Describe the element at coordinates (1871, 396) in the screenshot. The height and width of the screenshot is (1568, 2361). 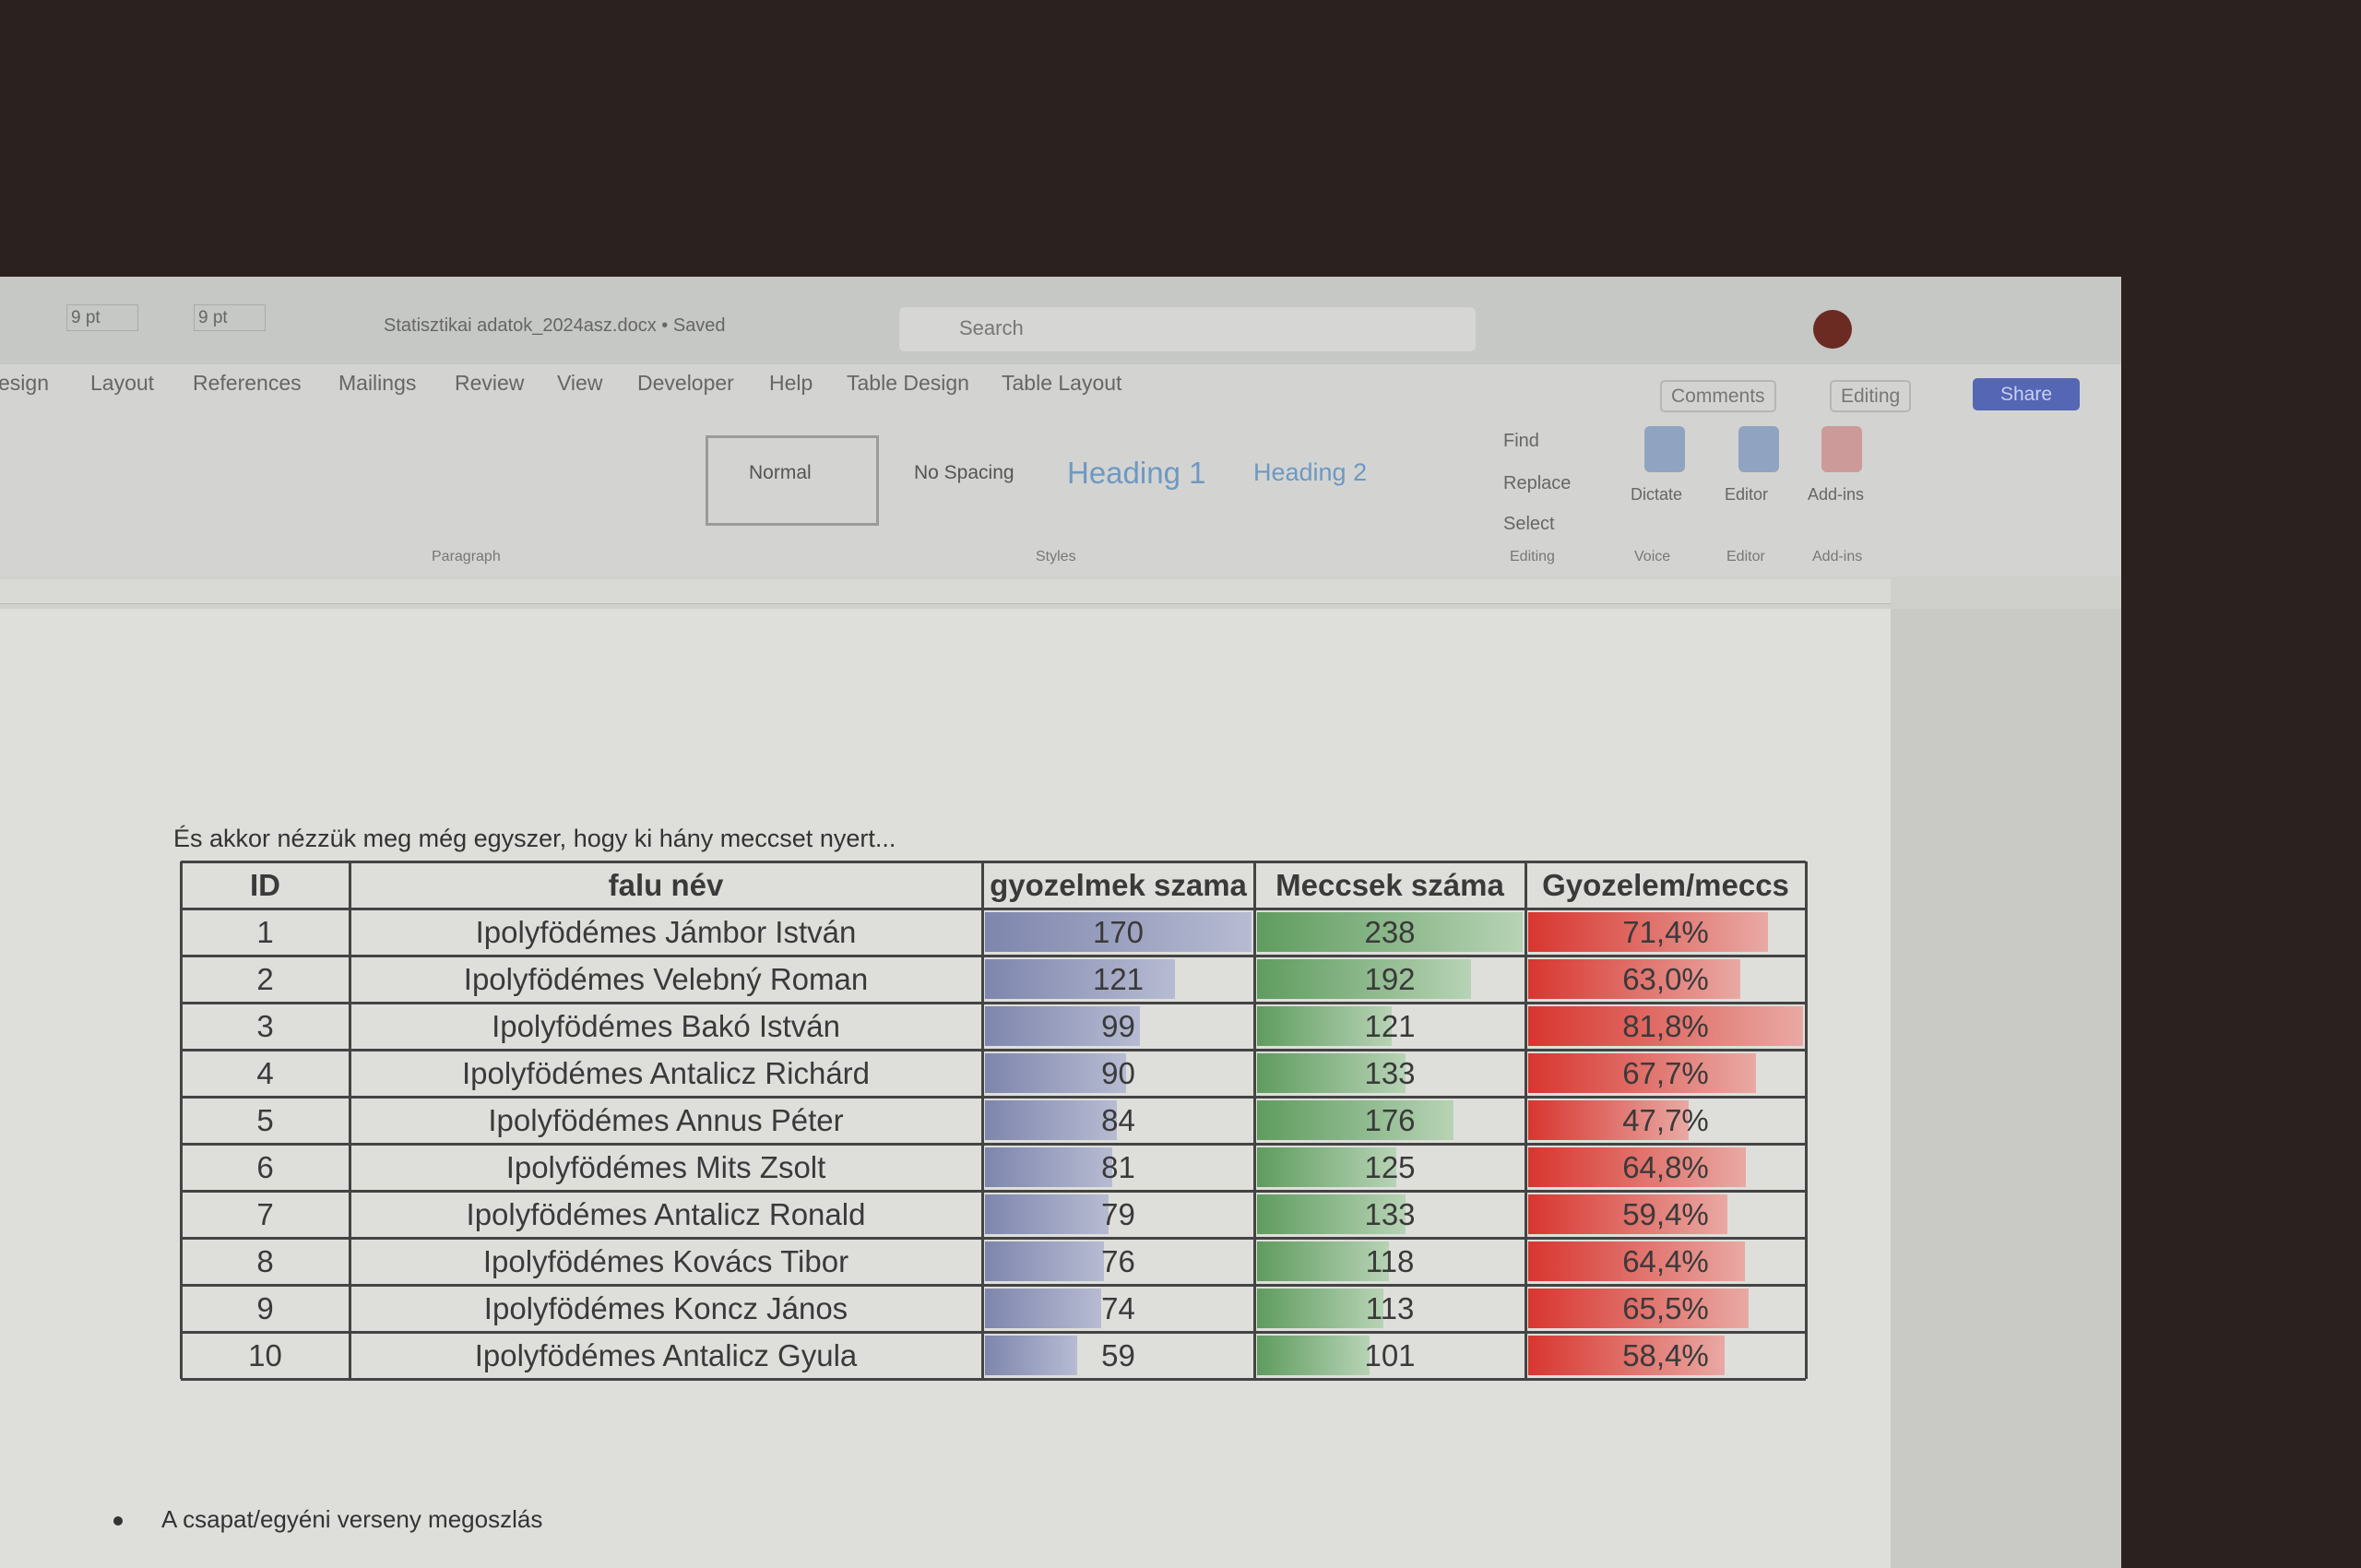
I see `editing-button: Editing` at that location.